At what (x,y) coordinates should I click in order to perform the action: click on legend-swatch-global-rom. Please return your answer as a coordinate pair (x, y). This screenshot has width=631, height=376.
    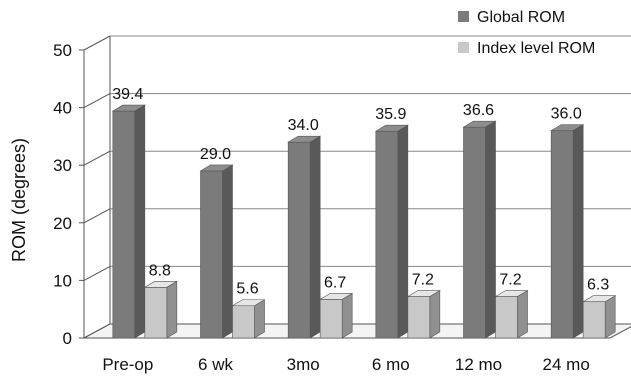
    Looking at the image, I should click on (463, 16).